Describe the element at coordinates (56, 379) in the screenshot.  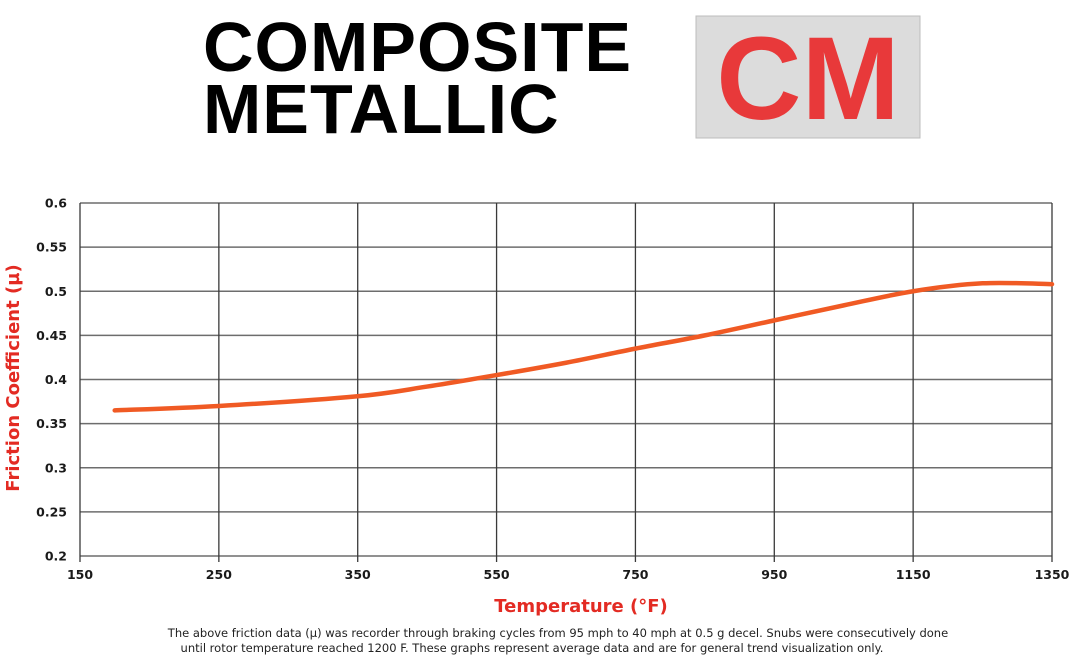
I see `y-tick-label: 0.4` at that location.